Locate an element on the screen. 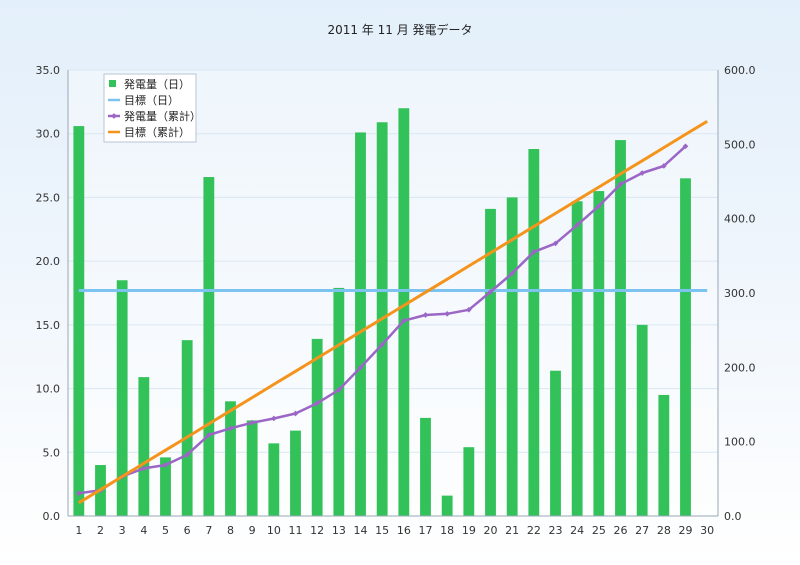  x-tick-label: 6 is located at coordinates (187, 530).